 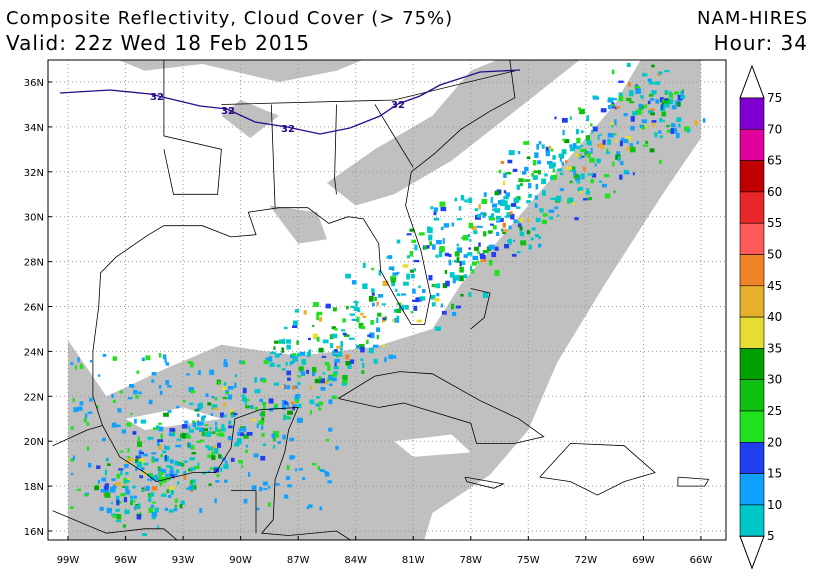 What do you see at coordinates (34, 128) in the screenshot?
I see `lat-label: 34N` at bounding box center [34, 128].